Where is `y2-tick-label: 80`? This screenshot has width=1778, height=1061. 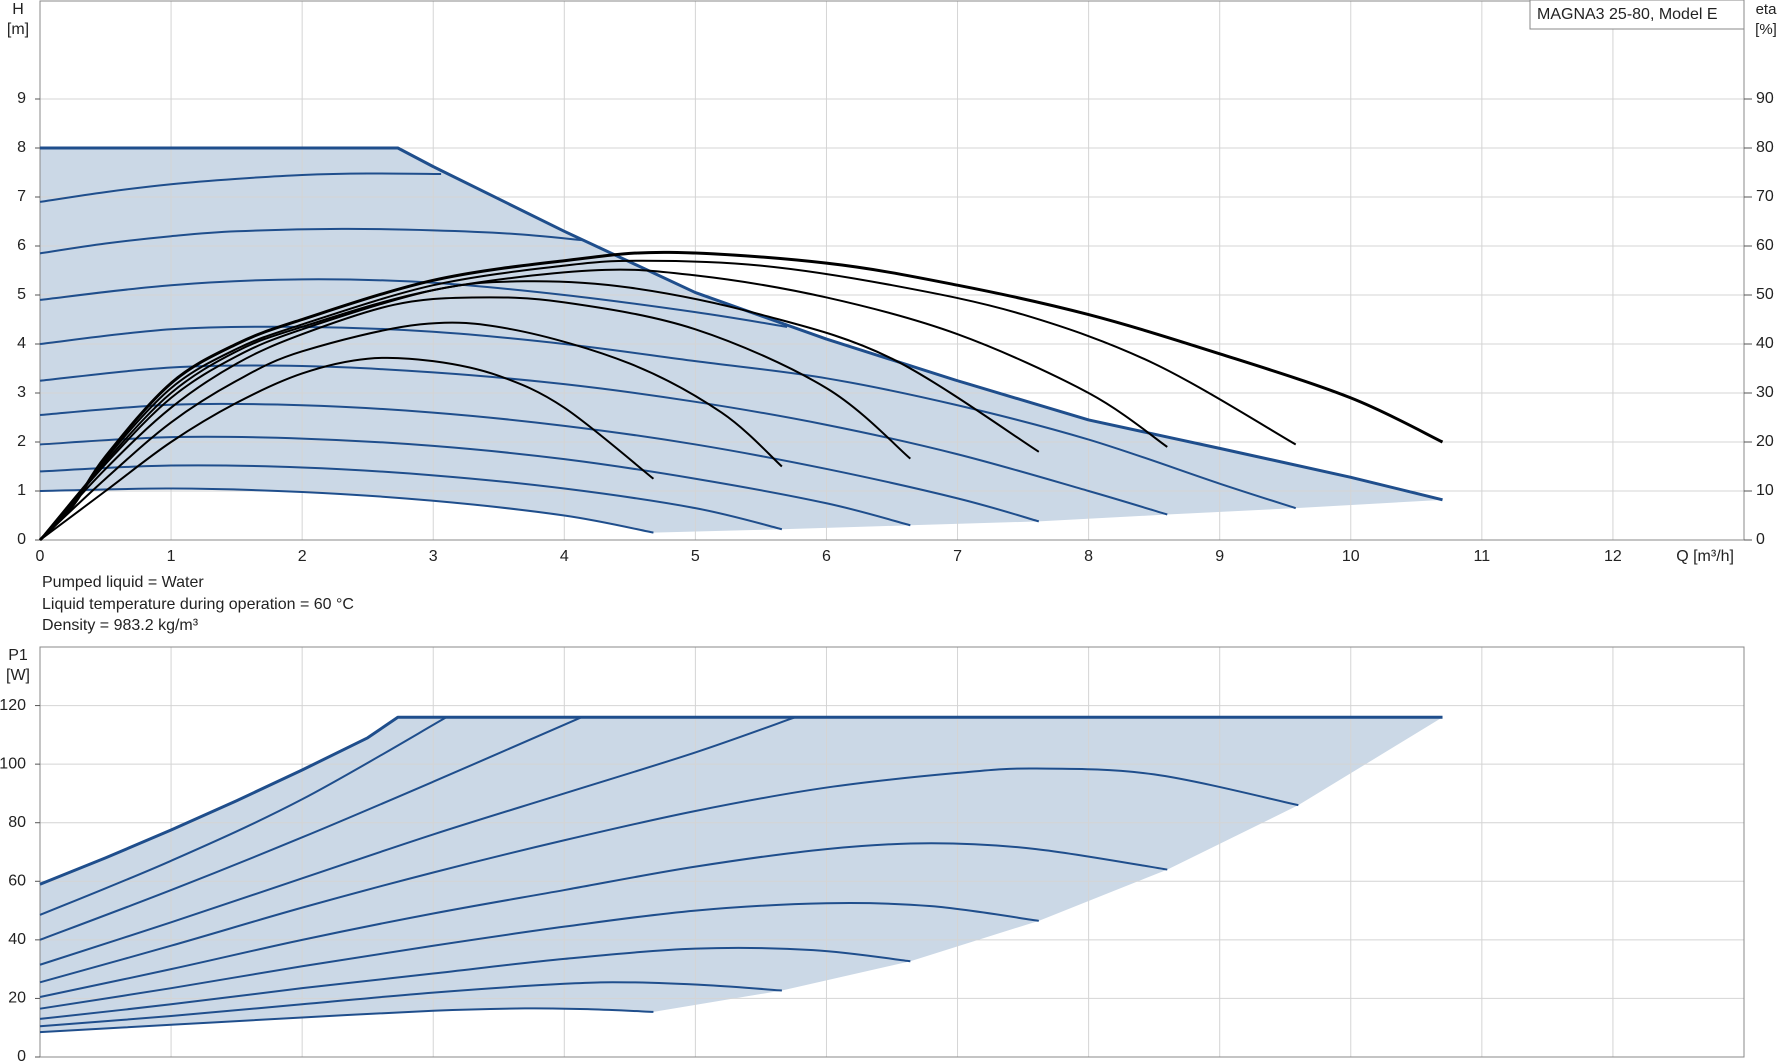
y2-tick-label: 80 is located at coordinates (1765, 147).